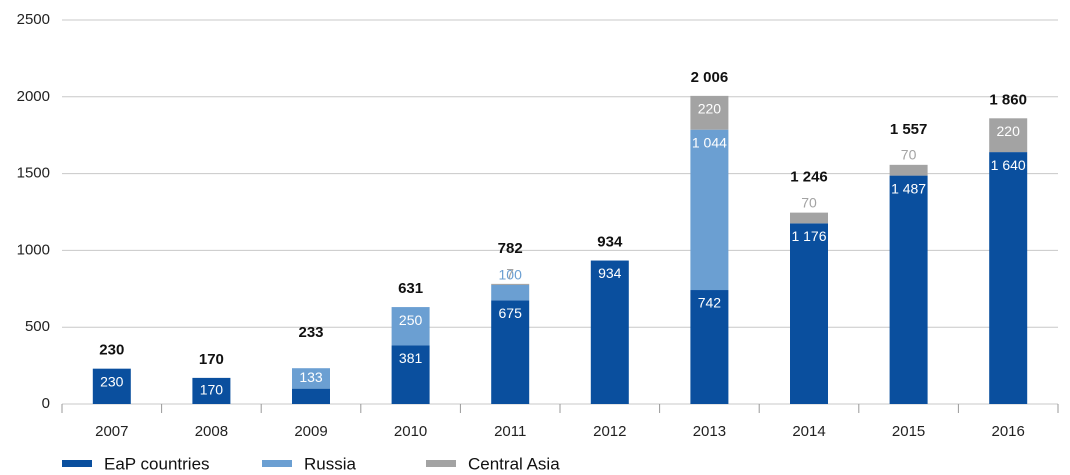 This screenshot has width=1070, height=475. I want to click on y-tick-label: 500, so click(37, 326).